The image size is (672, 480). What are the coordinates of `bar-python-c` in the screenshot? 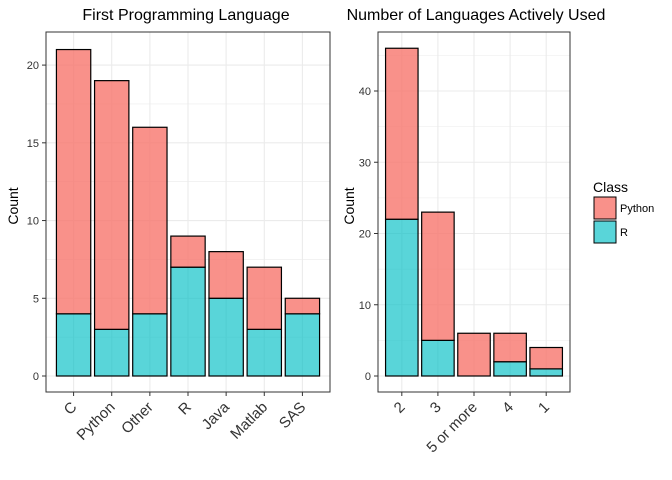 It's located at (73, 181).